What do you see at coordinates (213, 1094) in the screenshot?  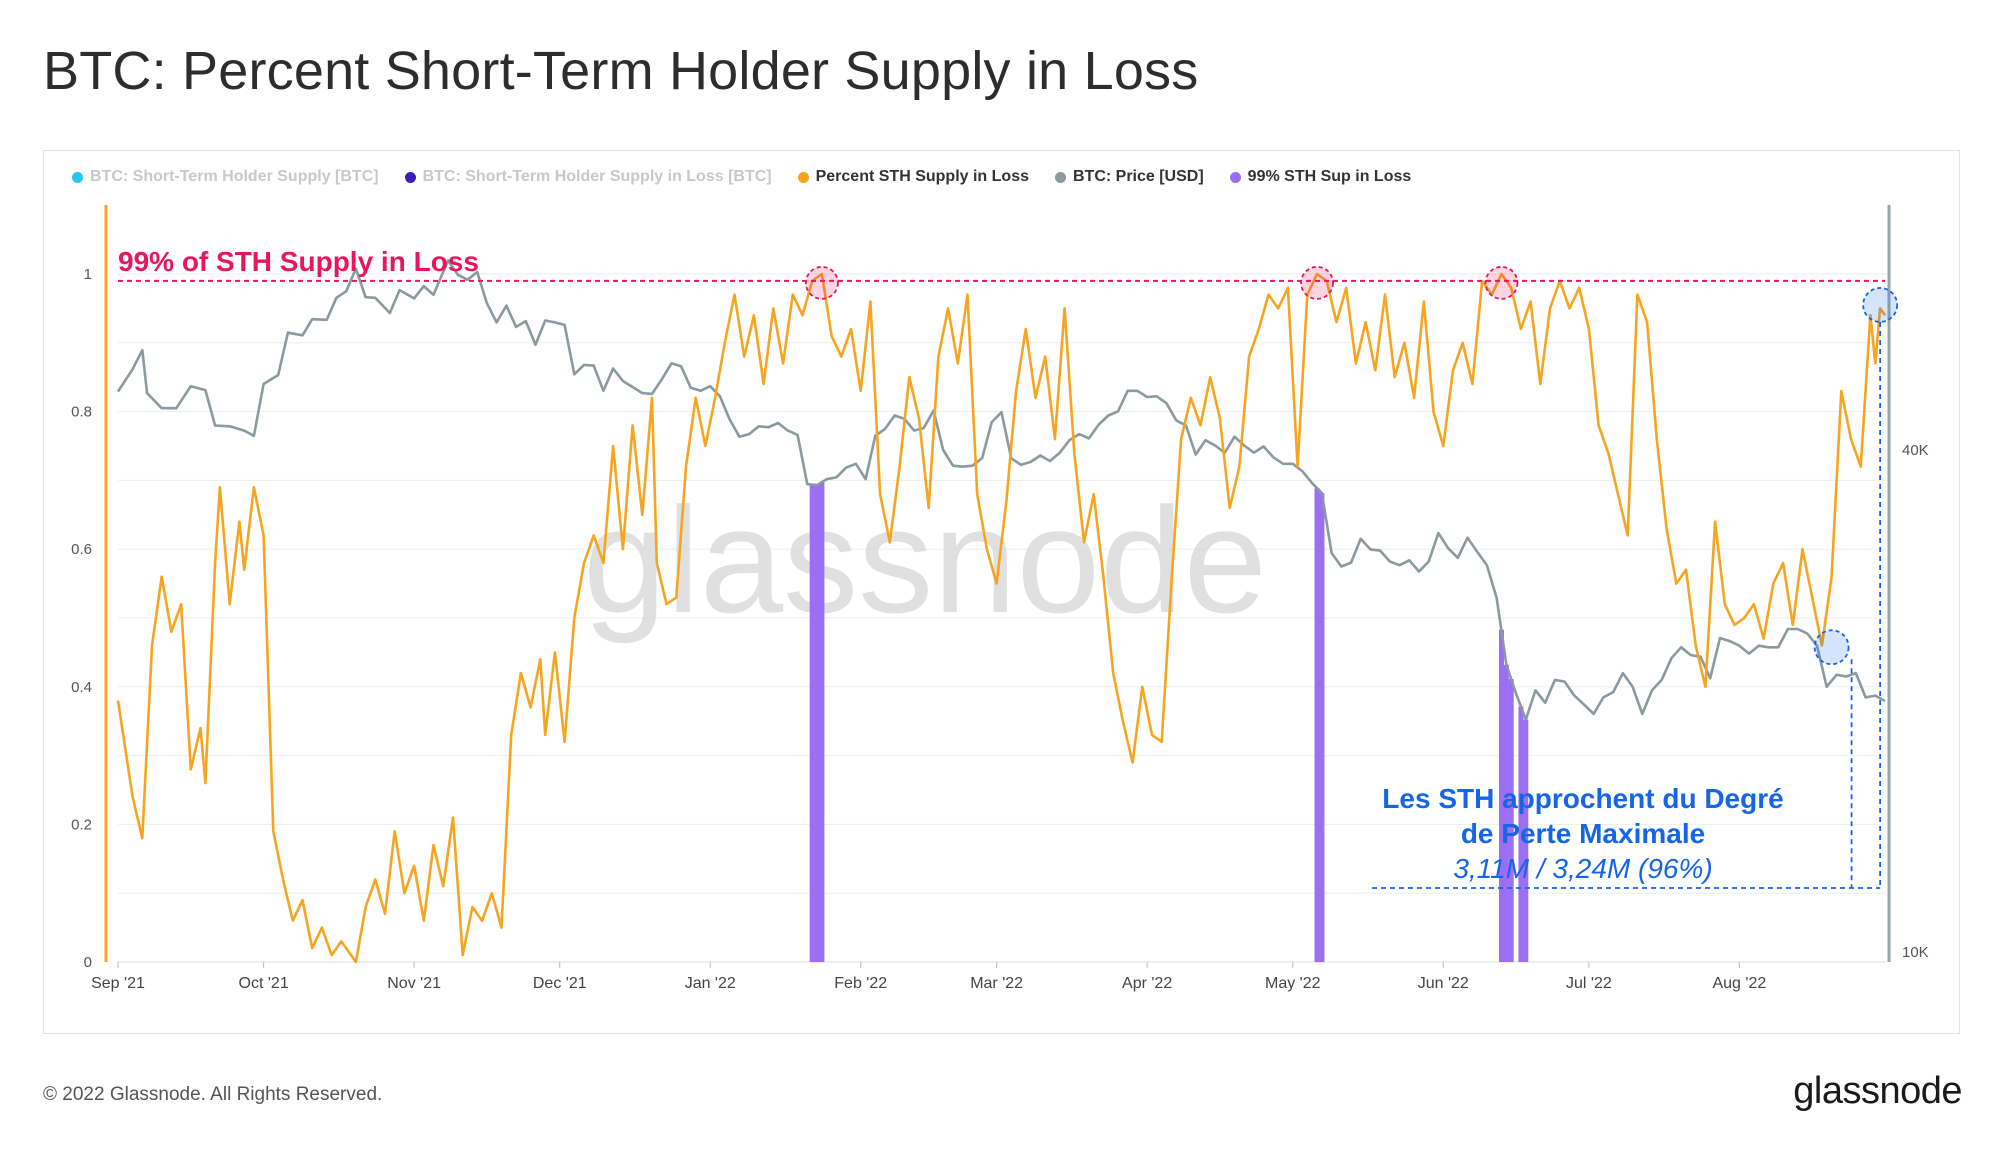 I see `footer-copyright: © 2022 Glassnode. All Rights Reserved.` at bounding box center [213, 1094].